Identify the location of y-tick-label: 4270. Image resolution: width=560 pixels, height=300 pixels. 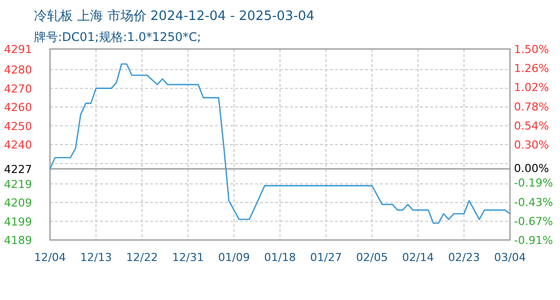
(18, 89).